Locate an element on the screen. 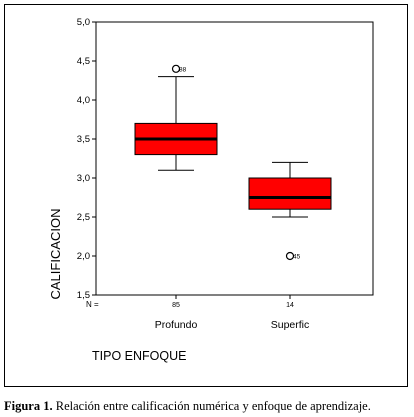  y-tick-label: 4,0 is located at coordinates (83, 100).